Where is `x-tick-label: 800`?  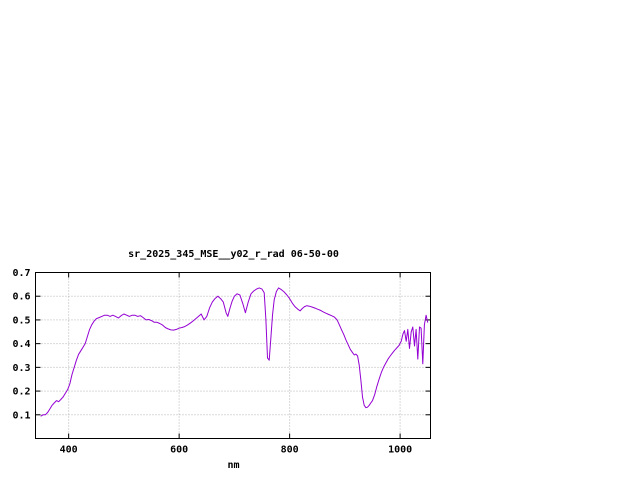
x-tick-label: 800 is located at coordinates (290, 450).